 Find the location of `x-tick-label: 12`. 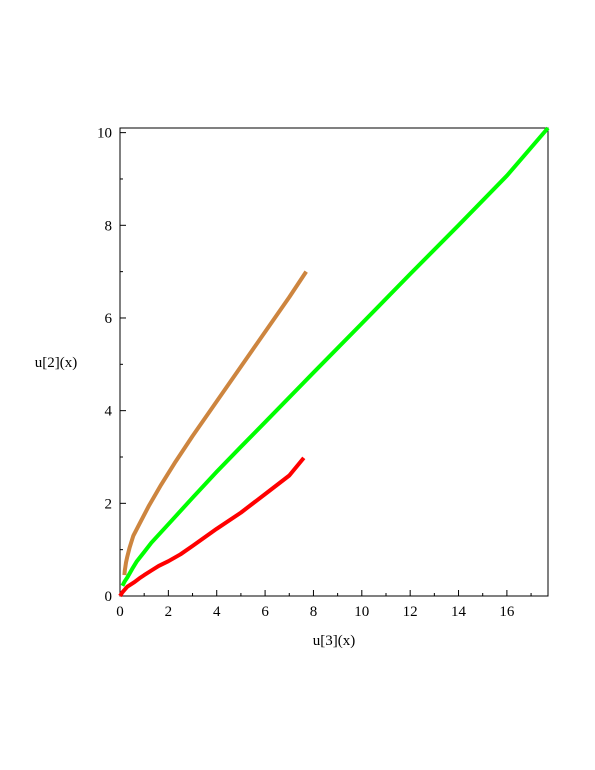

x-tick-label: 12 is located at coordinates (410, 612).